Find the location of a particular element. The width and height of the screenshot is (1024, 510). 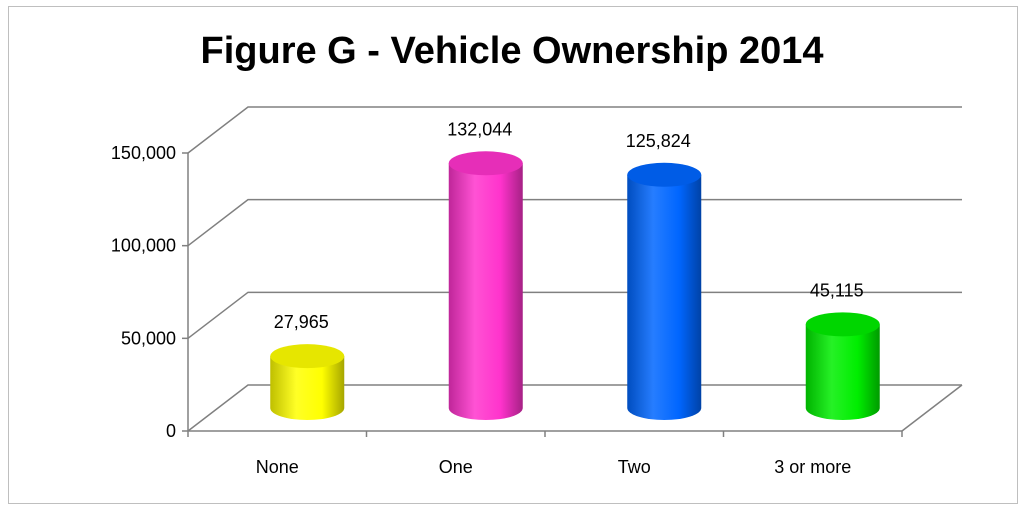

bar-two is located at coordinates (664, 291).